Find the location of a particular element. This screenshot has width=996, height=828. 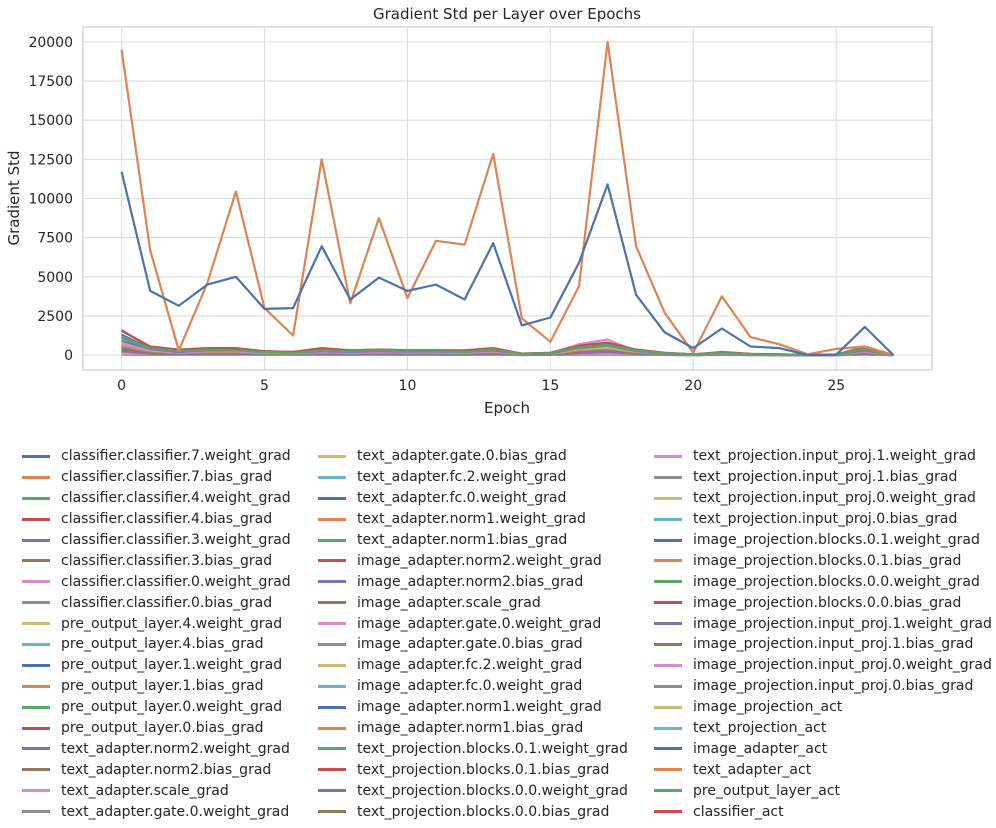

y-tick-labels: 0 2500 5000 7500 10000 12500 15000 17500 20000 is located at coordinates (50, 199).